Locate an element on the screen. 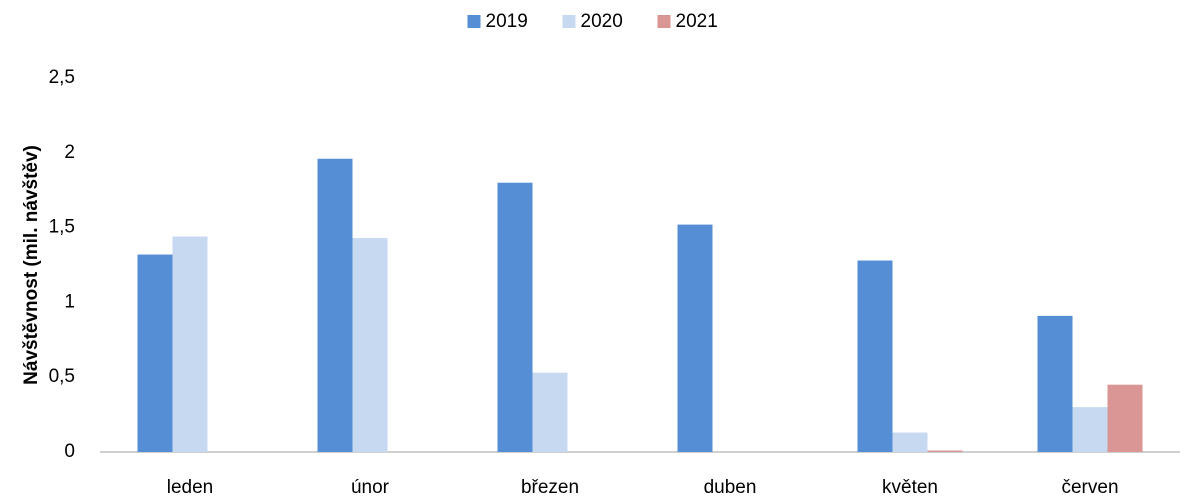  x-tick-label: duben is located at coordinates (730, 487).